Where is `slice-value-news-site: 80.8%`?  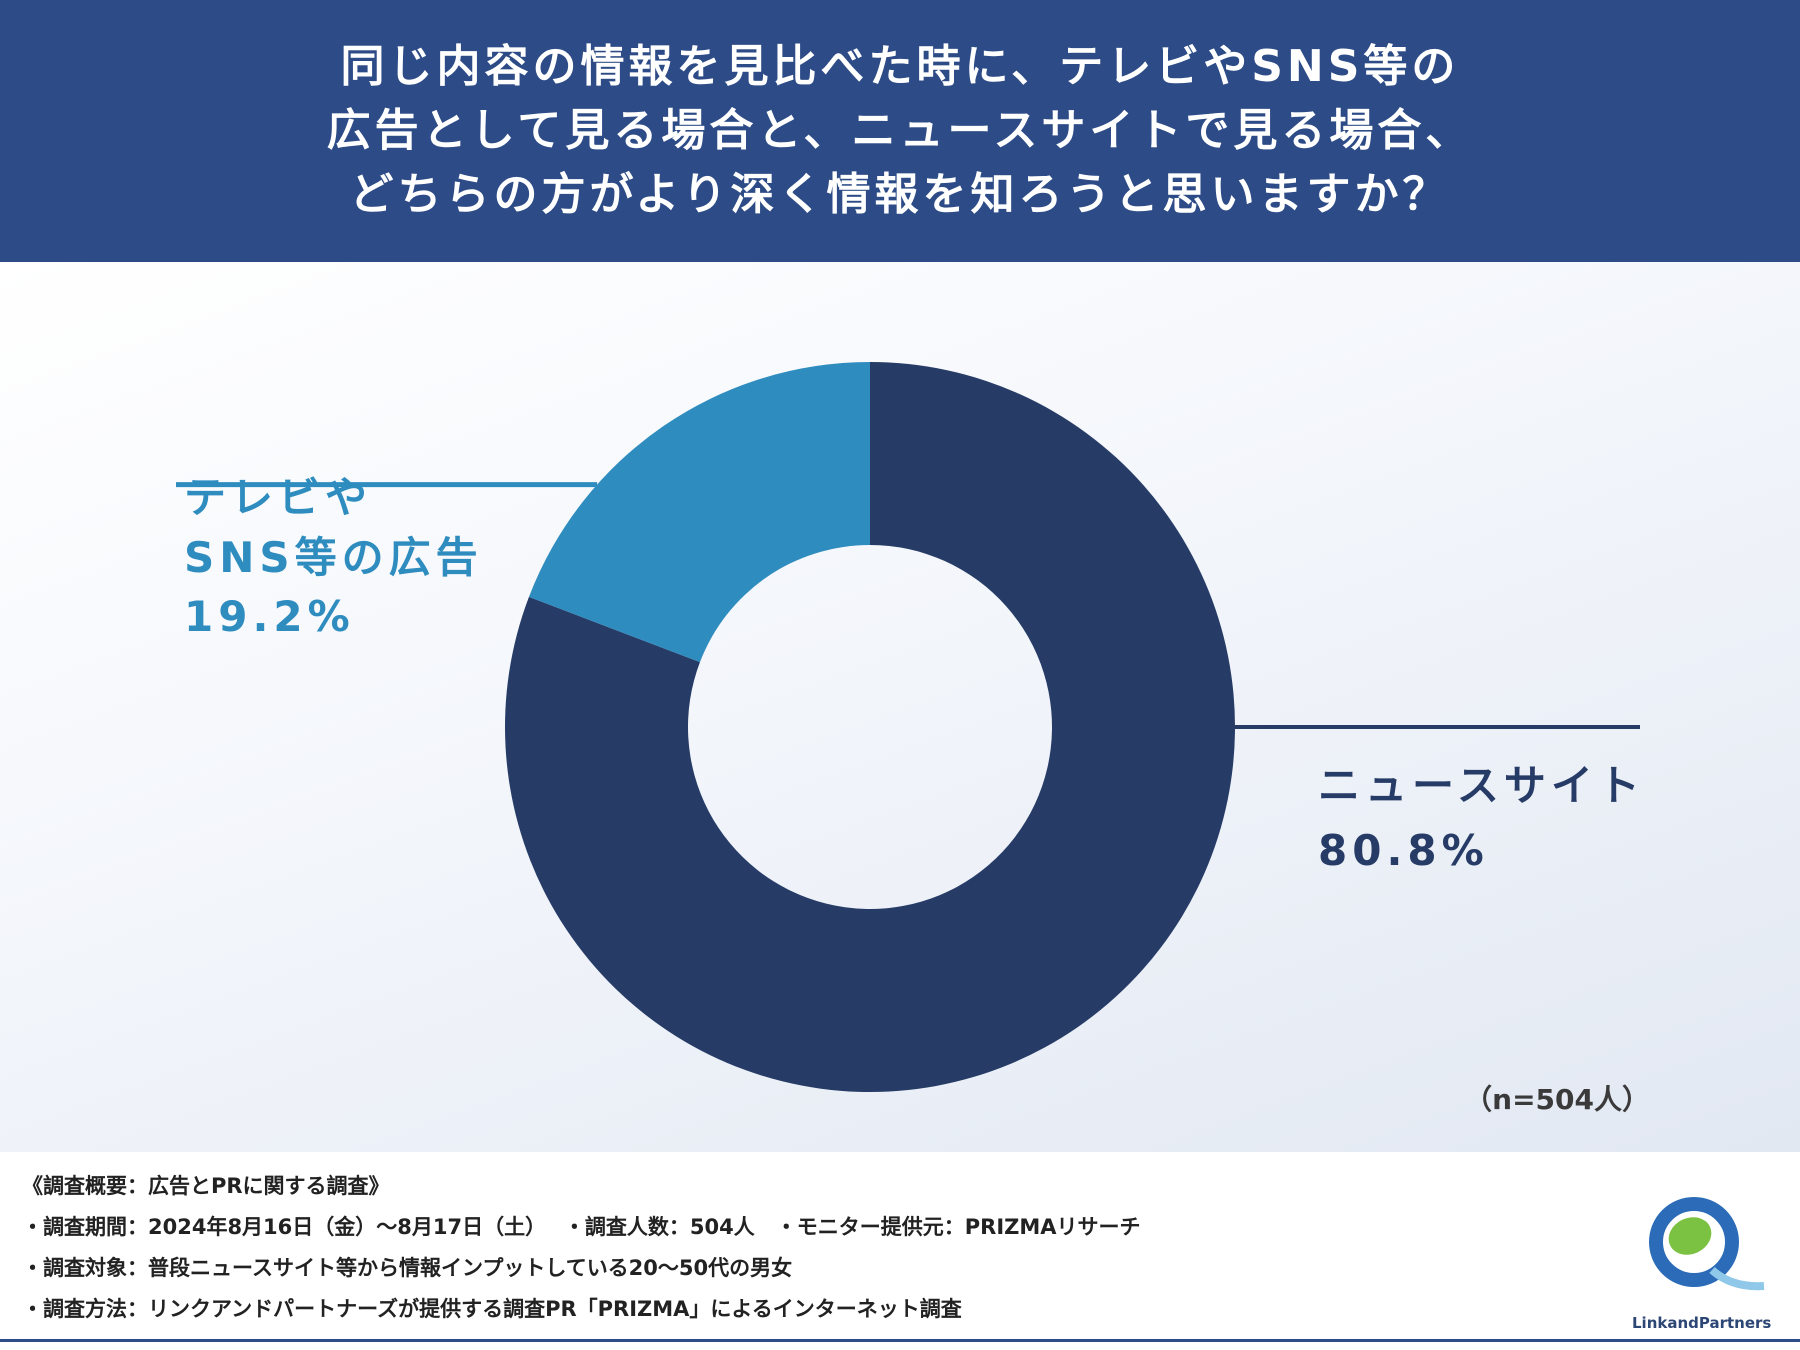 slice-value-news-site: 80.8% is located at coordinates (1403, 850).